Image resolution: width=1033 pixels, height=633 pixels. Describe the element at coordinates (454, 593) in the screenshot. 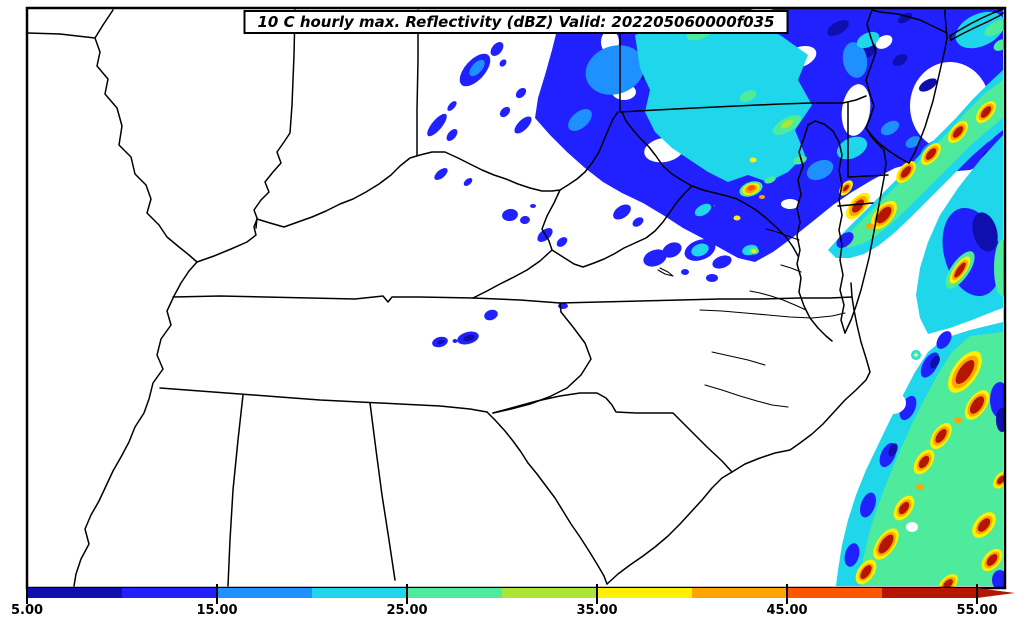

I see `colorbar-segment-25-30dBZ` at that location.